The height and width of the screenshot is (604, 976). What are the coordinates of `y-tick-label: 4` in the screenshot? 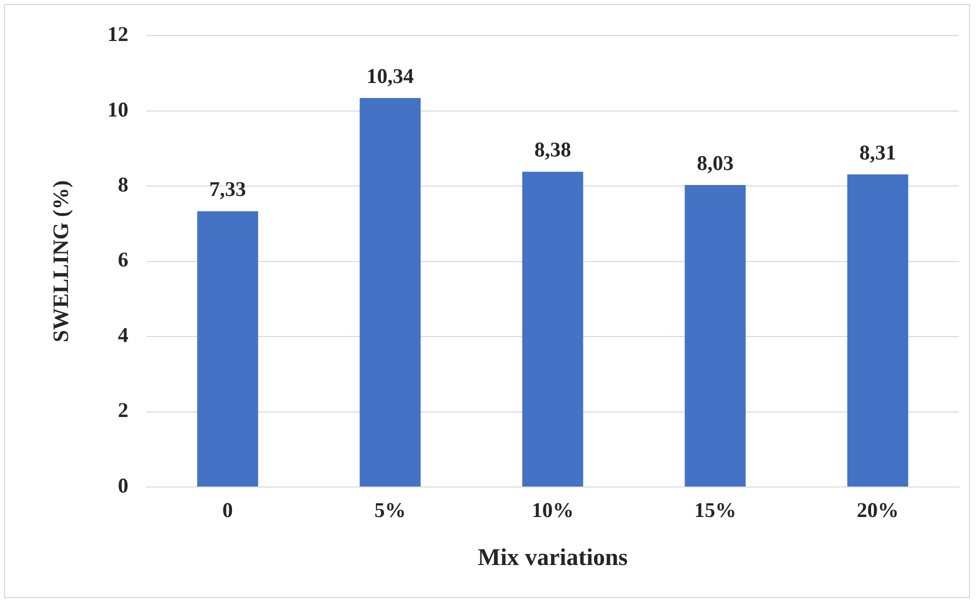 It's located at (123, 334).